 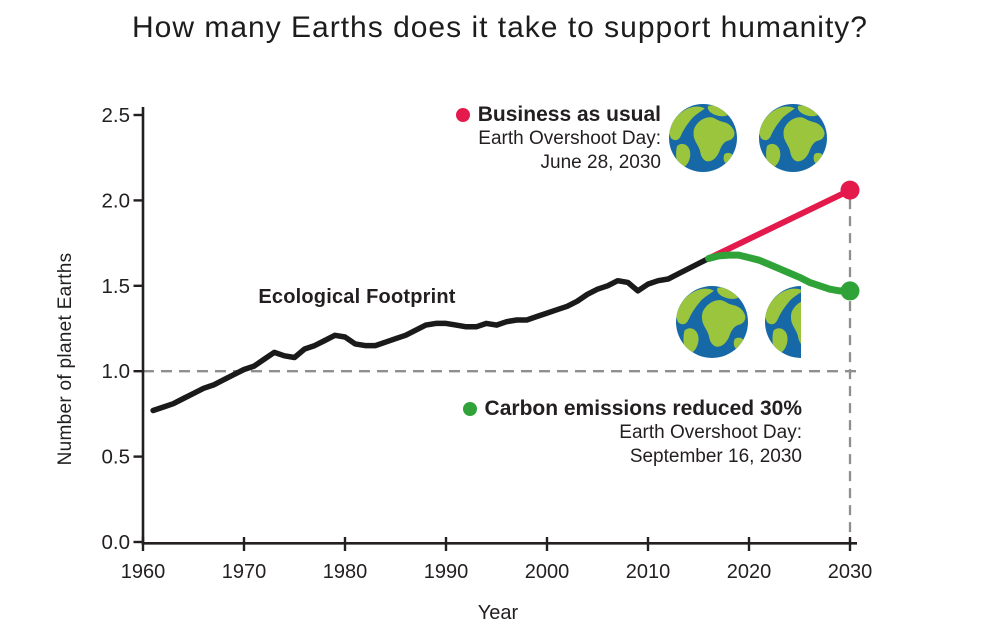 What do you see at coordinates (462, 115) in the screenshot?
I see `red-dot-icon` at bounding box center [462, 115].